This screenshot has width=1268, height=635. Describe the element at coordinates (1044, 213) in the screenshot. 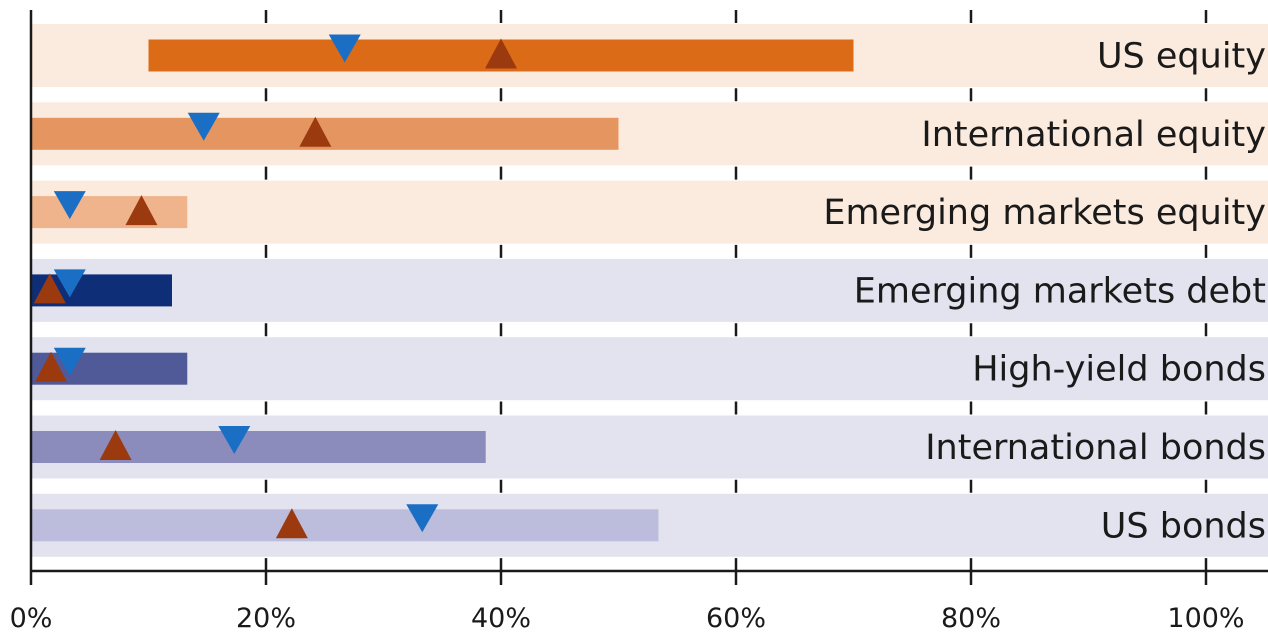

I see `category-label: Emerging markets equity` at that location.